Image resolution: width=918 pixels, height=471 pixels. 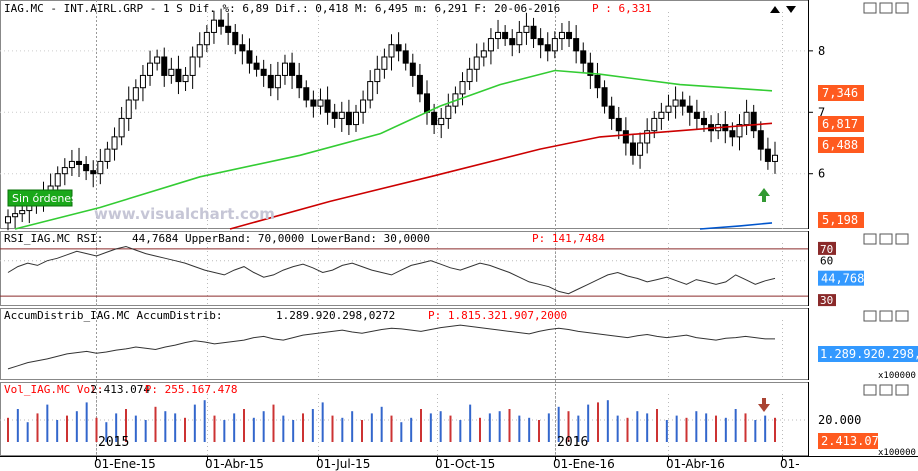 I want to click on scroll-down-icon, so click(x=791, y=9).